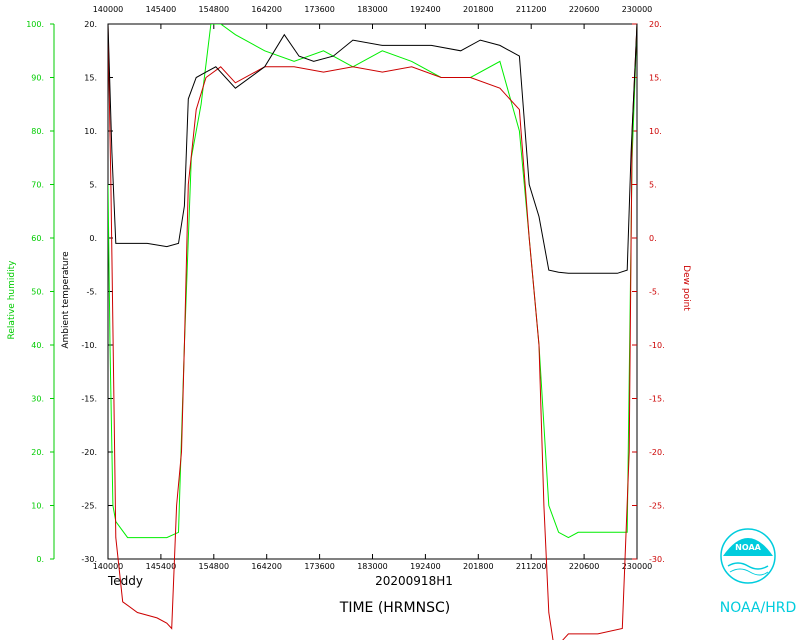 The image size is (800, 640). I want to click on x-tick-label-bottom: 183000, so click(372, 566).